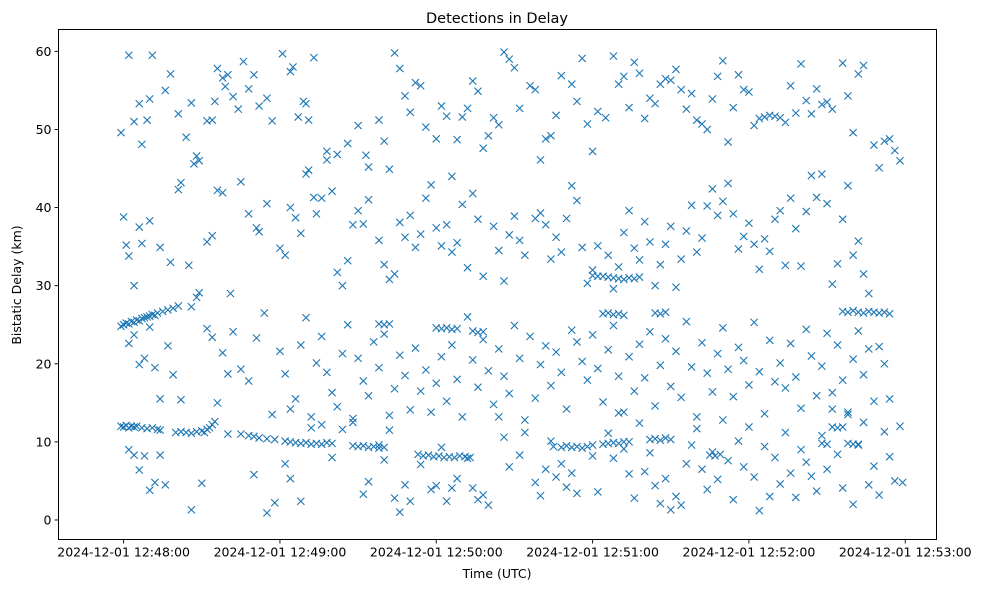 The image size is (986, 590). I want to click on y-tick-label-5: 50, so click(44, 129).